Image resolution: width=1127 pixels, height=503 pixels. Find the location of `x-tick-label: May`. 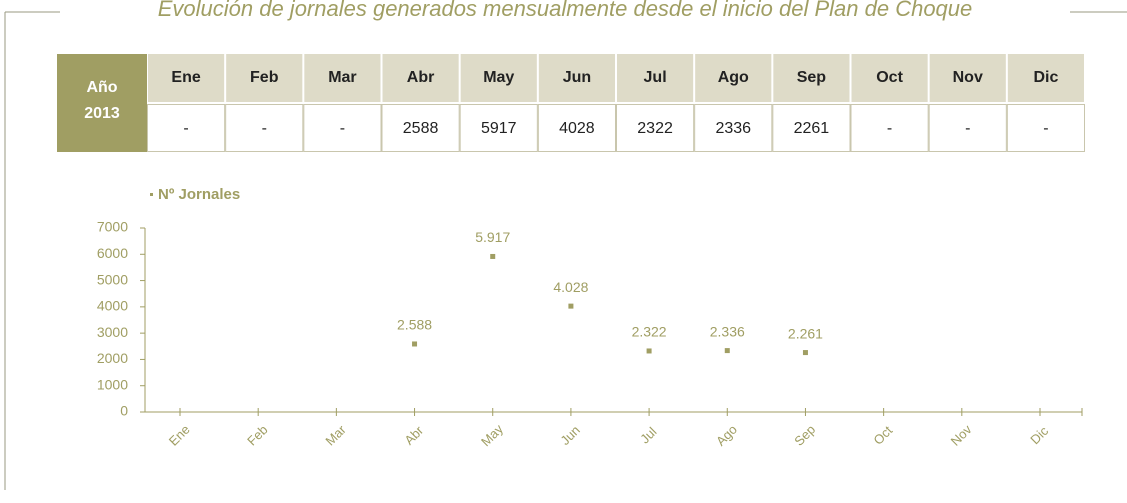

x-tick-label: May is located at coordinates (492, 435).